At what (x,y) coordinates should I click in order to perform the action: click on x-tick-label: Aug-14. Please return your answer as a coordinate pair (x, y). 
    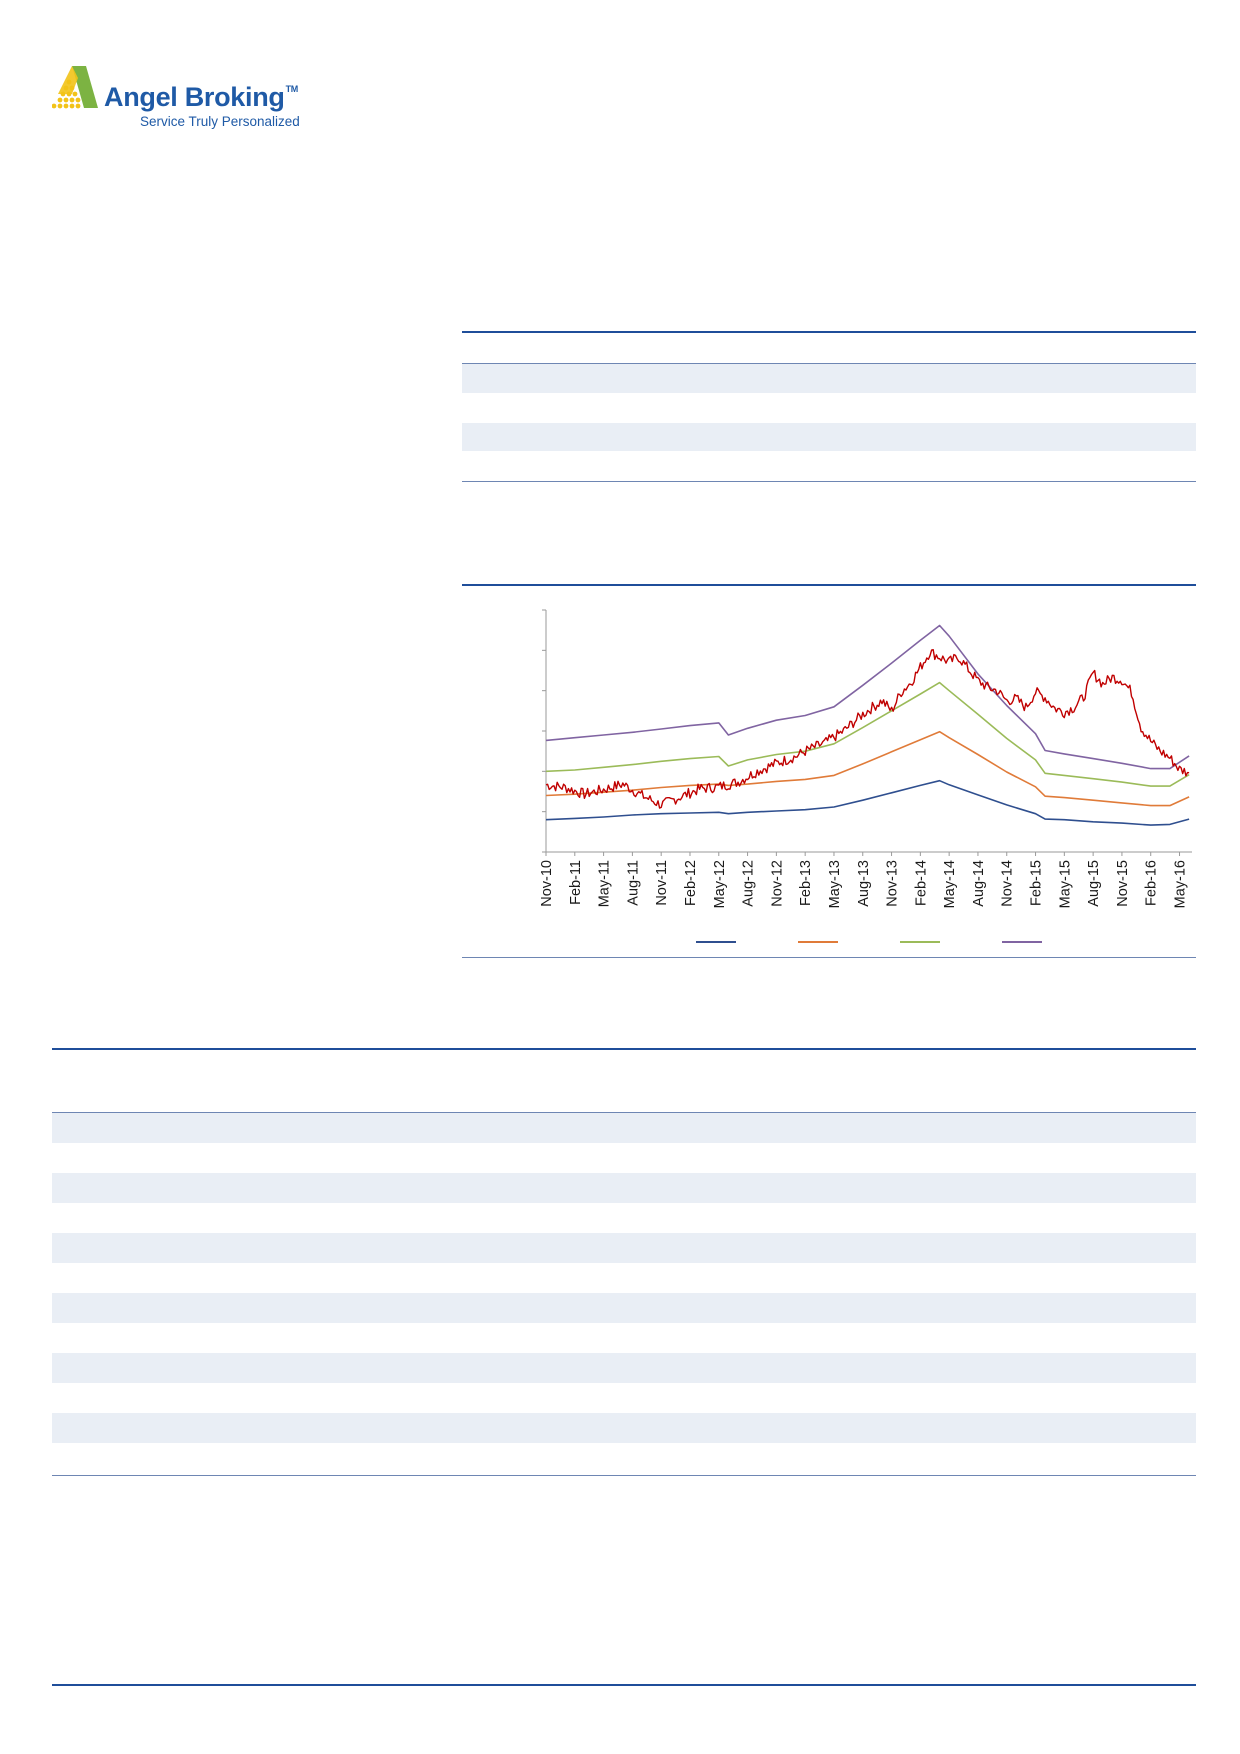
    Looking at the image, I should click on (979, 883).